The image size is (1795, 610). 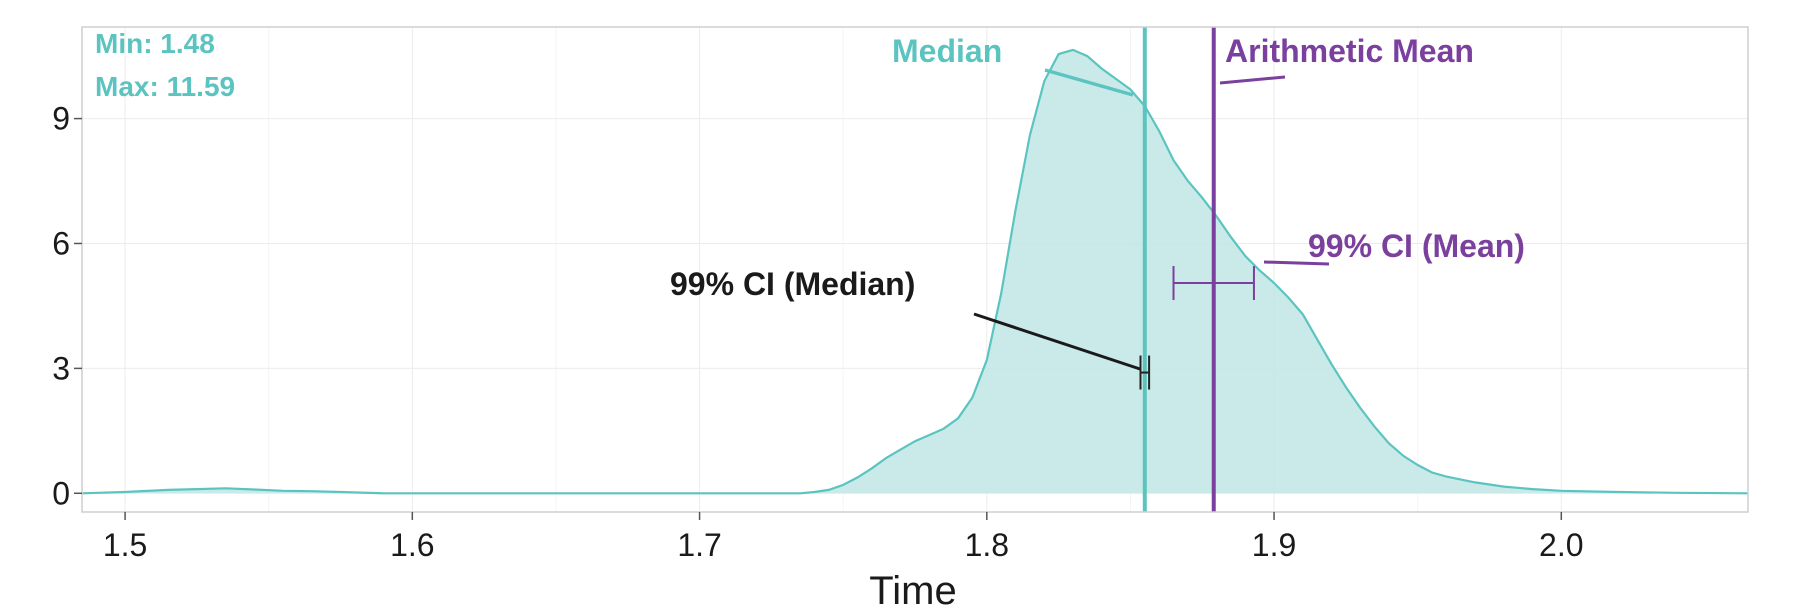 I want to click on y-tick-label: 9, so click(x=61, y=119).